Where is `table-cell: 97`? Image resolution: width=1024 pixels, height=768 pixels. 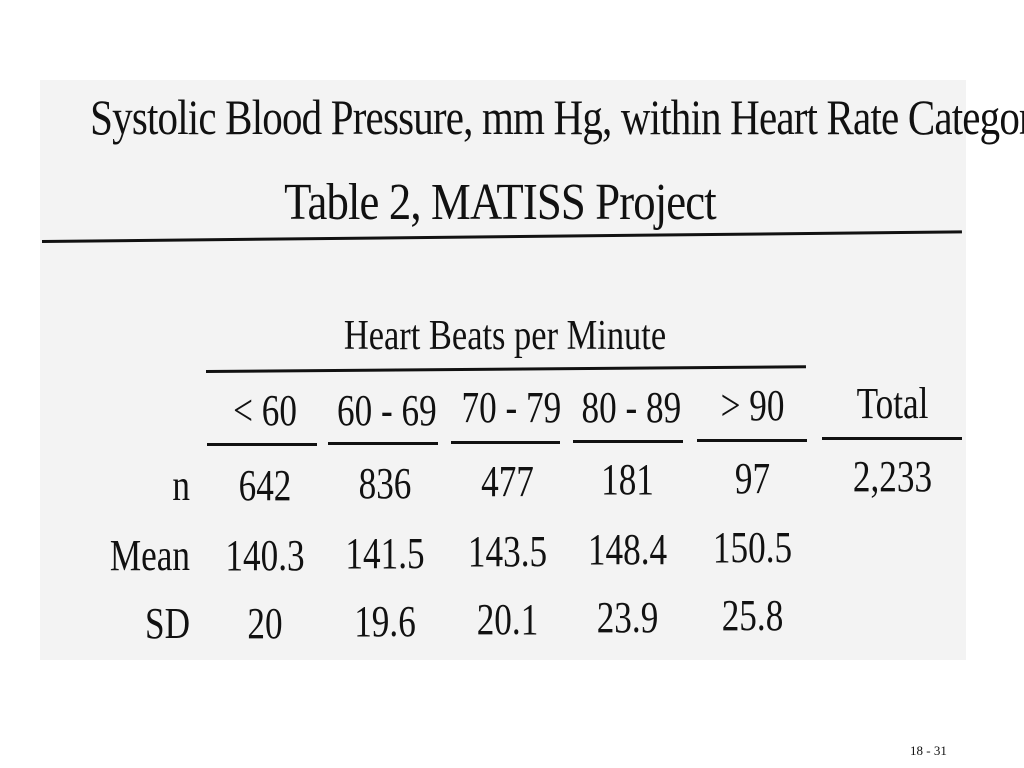
table-cell: 97 is located at coordinates (752, 478).